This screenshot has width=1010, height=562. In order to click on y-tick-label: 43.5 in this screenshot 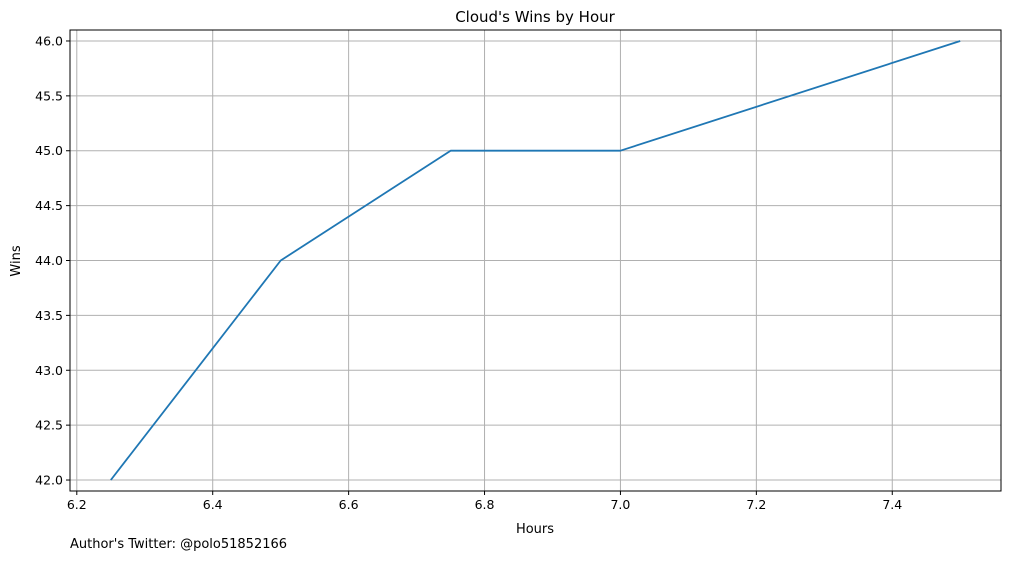, I will do `click(49, 315)`.